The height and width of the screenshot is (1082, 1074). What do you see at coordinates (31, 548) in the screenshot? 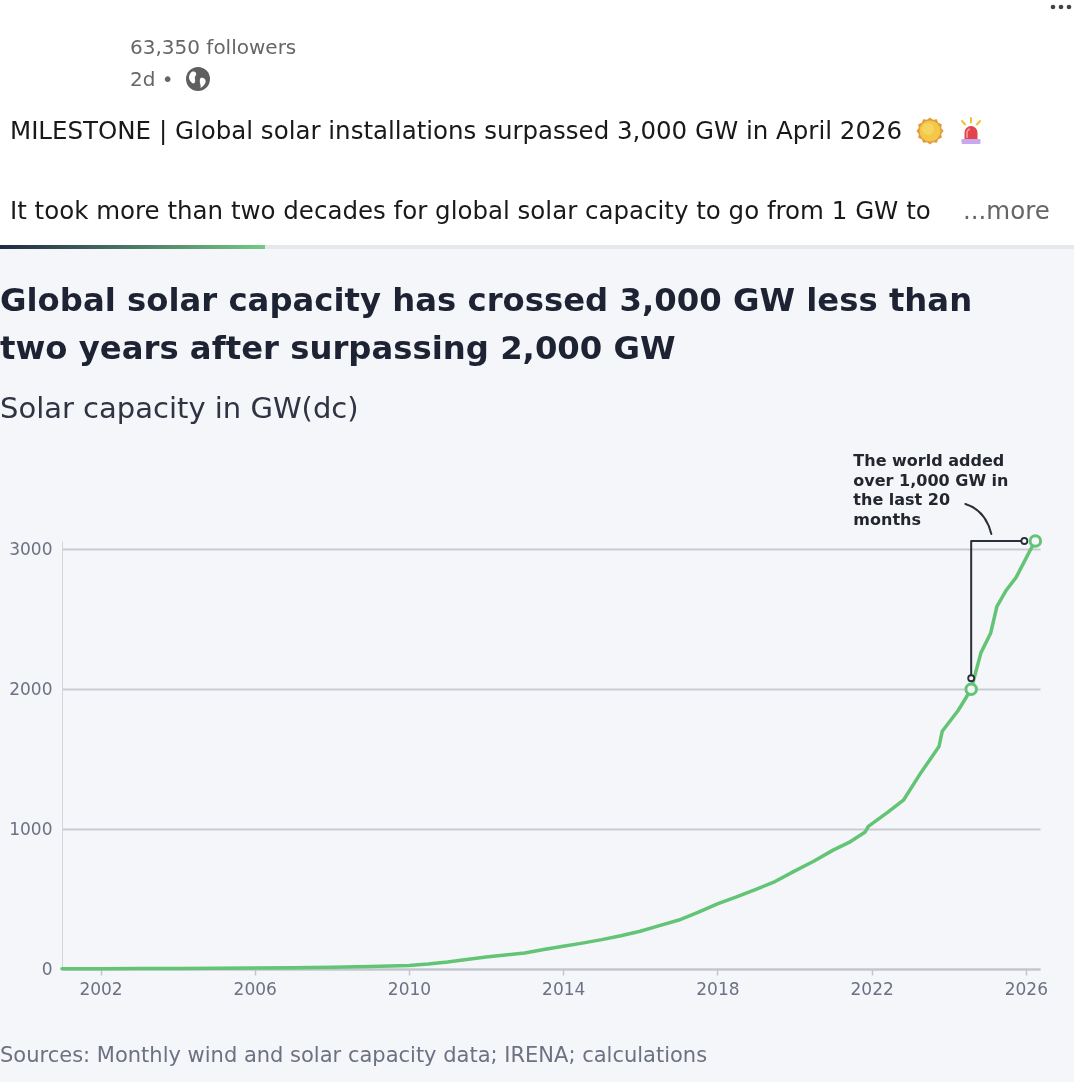
I see `y-tick-label: 3000` at bounding box center [31, 548].